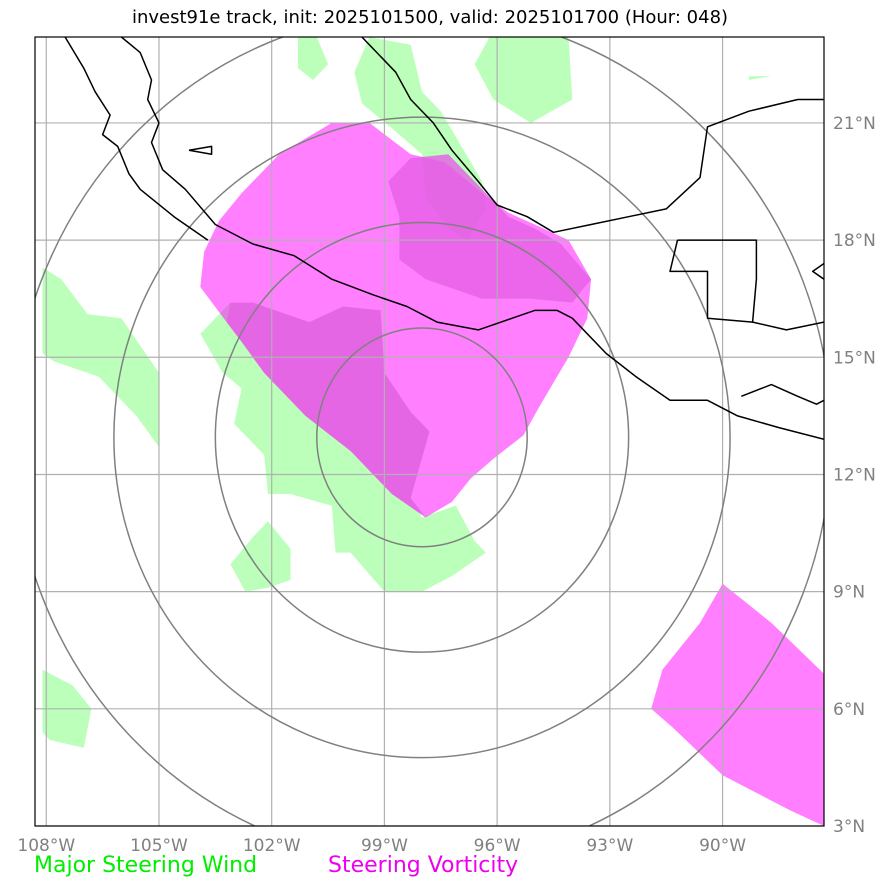 The image size is (894, 891). I want to click on longitude-tick-label: 108°W, so click(46, 846).